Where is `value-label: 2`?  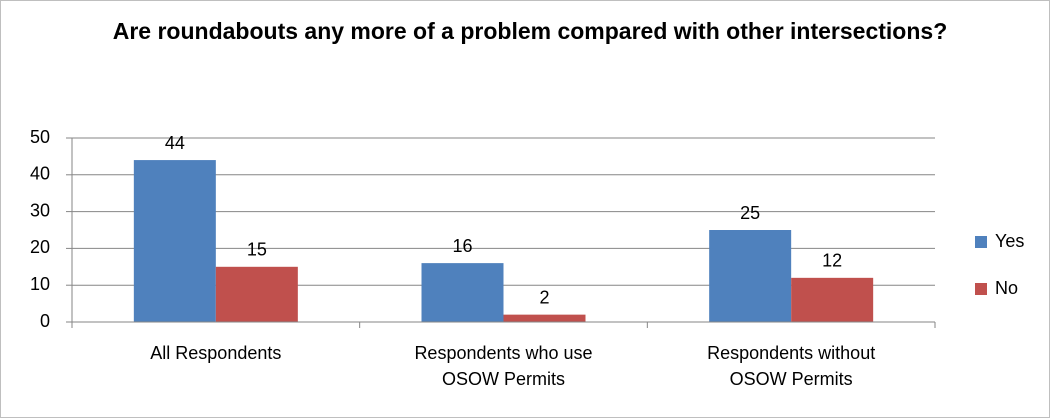
value-label: 2 is located at coordinates (544, 297).